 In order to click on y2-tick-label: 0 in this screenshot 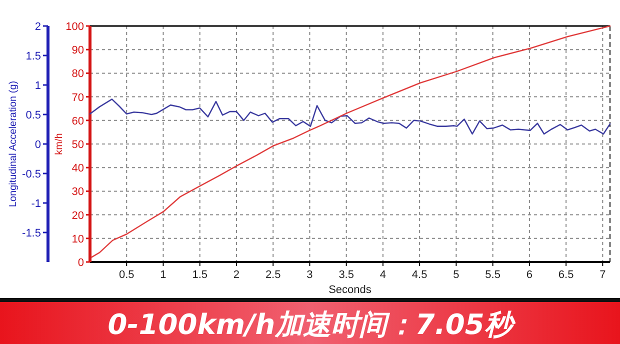, I will do `click(81, 263)`.